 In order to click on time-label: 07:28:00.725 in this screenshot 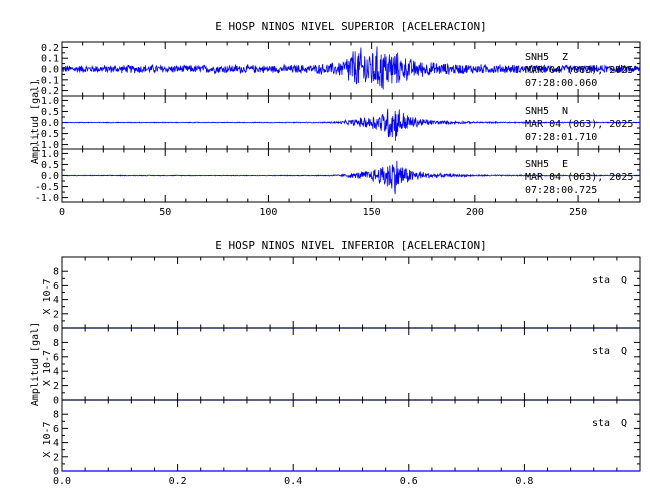, I will do `click(561, 190)`.